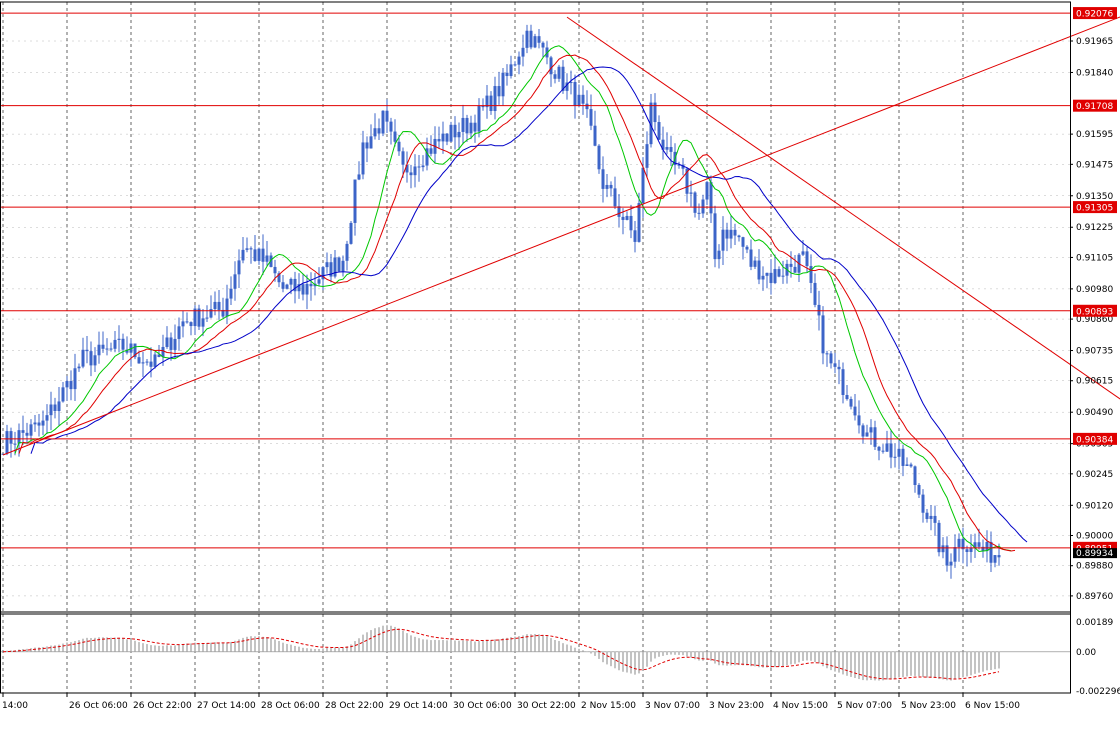 This screenshot has width=1120, height=756. Describe the element at coordinates (1094, 290) in the screenshot. I see `price-tick-label: 0.90980` at that location.